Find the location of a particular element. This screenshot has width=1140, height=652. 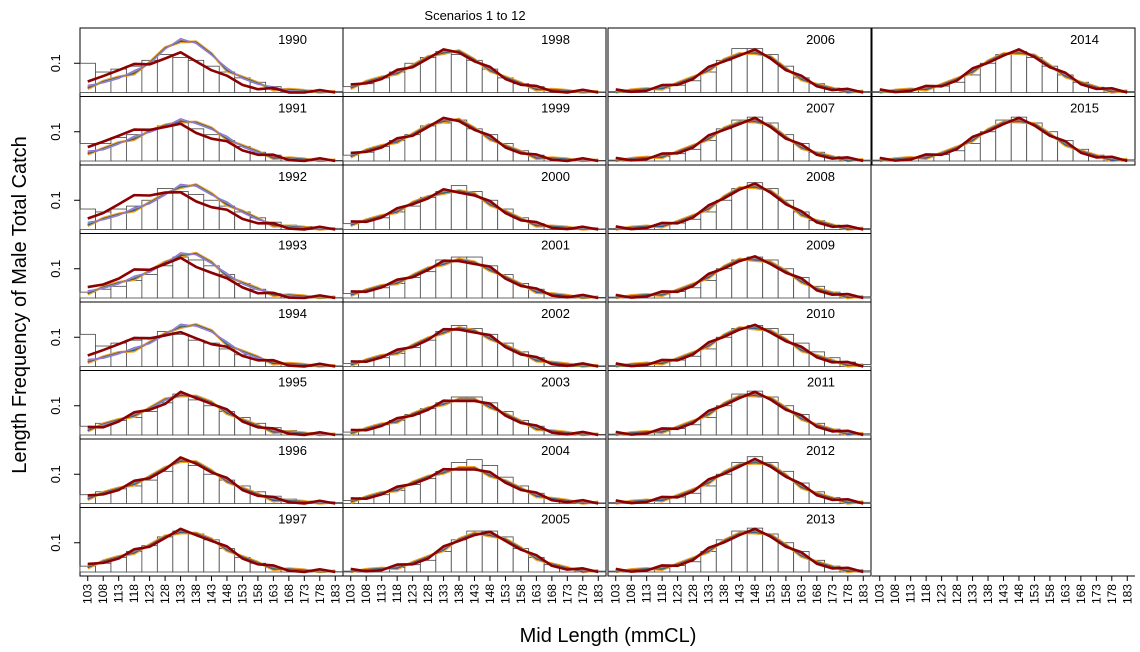

panel-year-label: 2002 is located at coordinates (555, 313).